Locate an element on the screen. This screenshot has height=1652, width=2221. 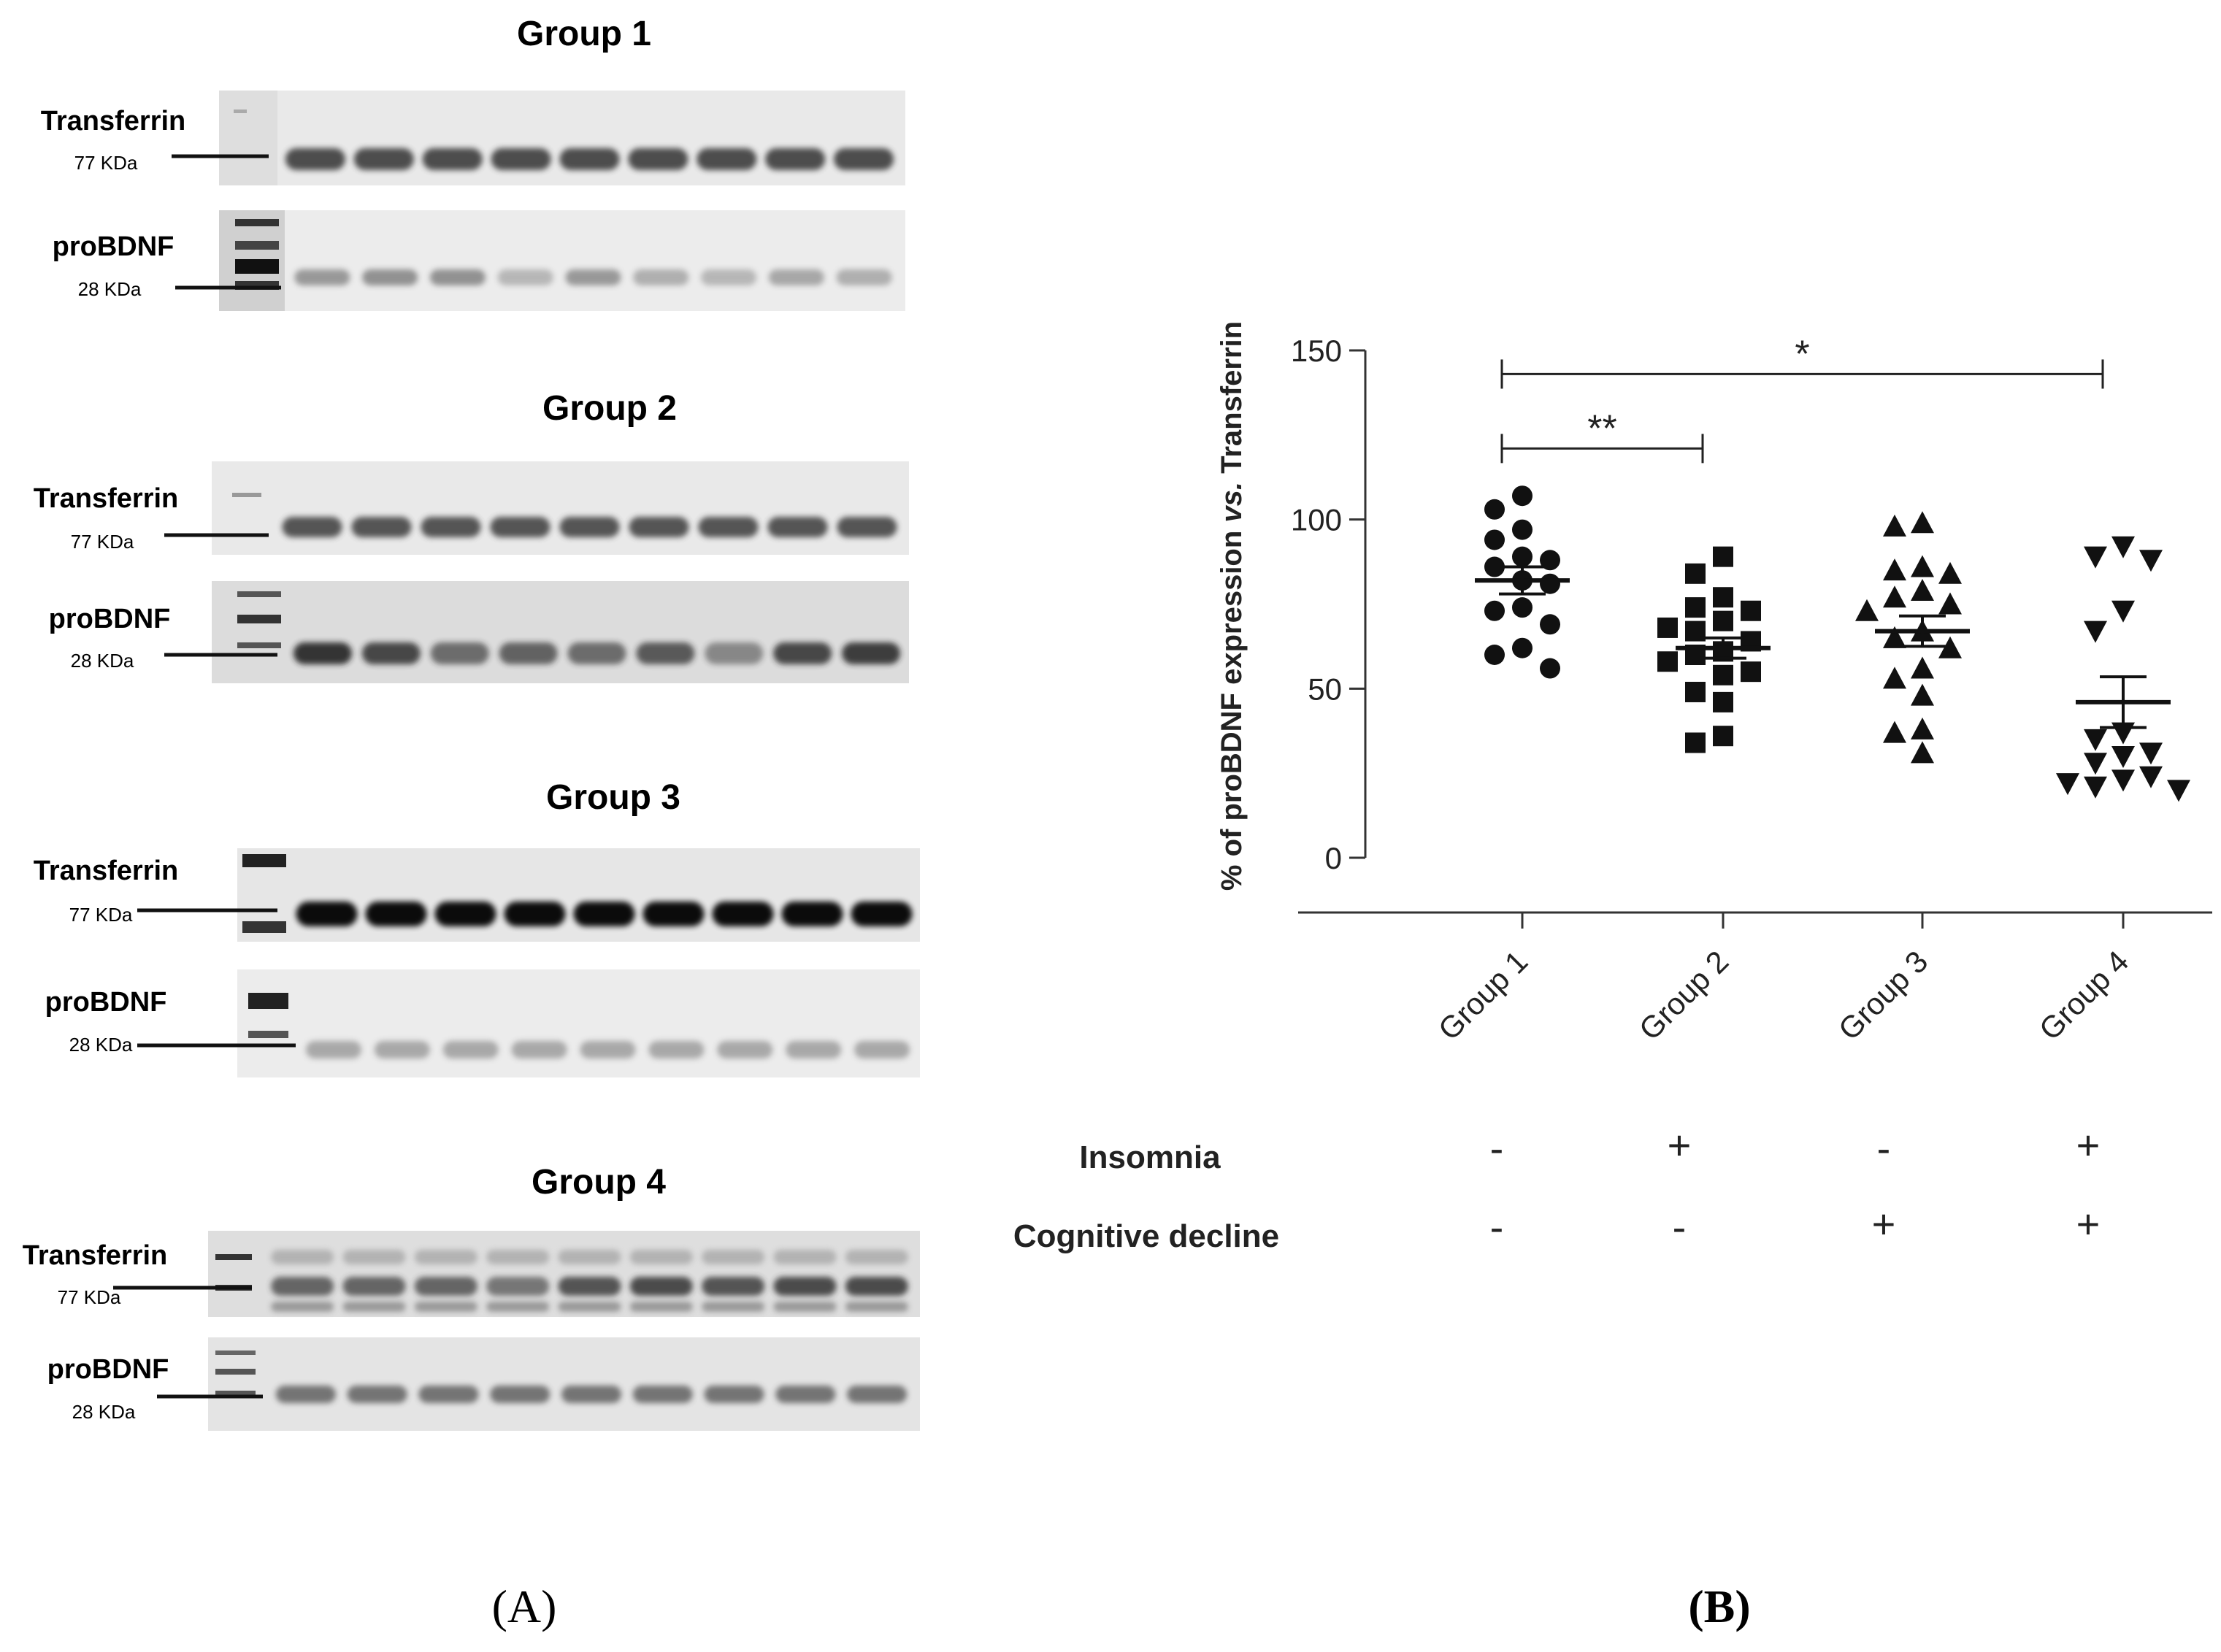
group-3-probdnf-mw: 28 KDa is located at coordinates (101, 1045).